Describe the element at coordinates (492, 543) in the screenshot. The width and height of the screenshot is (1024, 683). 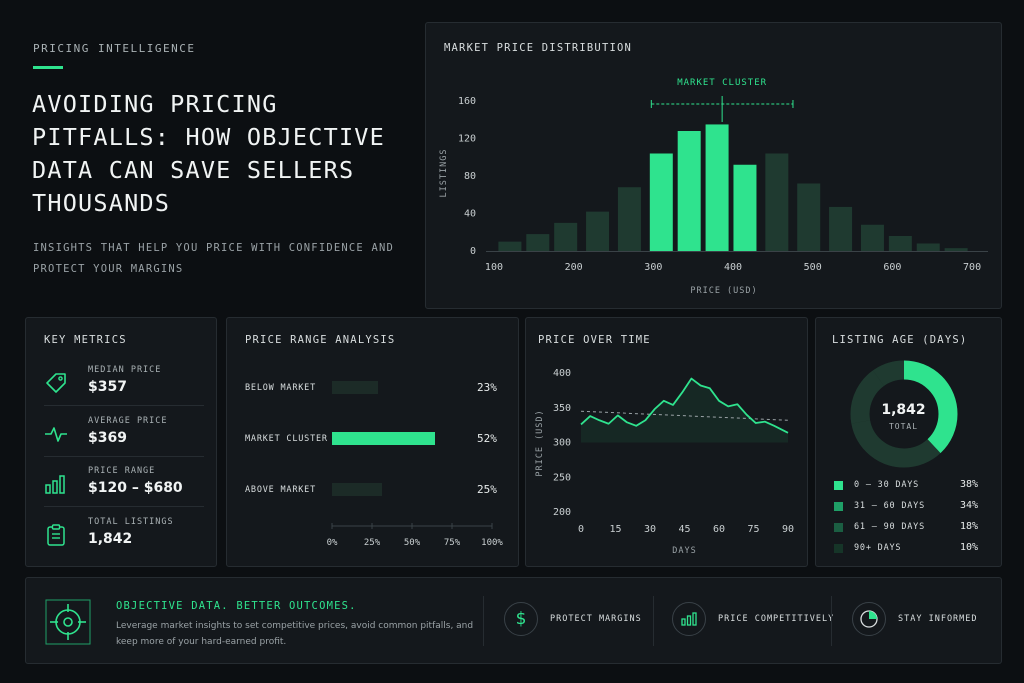
I see `range-tick-label: 100%` at that location.